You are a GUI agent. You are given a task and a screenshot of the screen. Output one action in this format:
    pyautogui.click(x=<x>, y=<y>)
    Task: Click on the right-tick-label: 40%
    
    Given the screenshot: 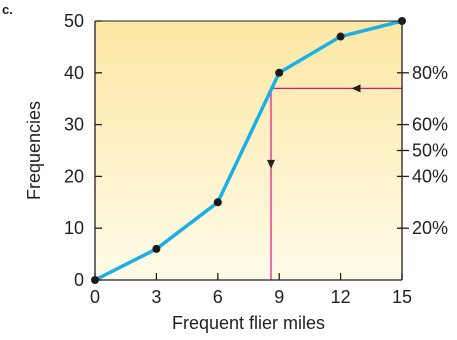 What is the action you would take?
    pyautogui.click(x=430, y=176)
    